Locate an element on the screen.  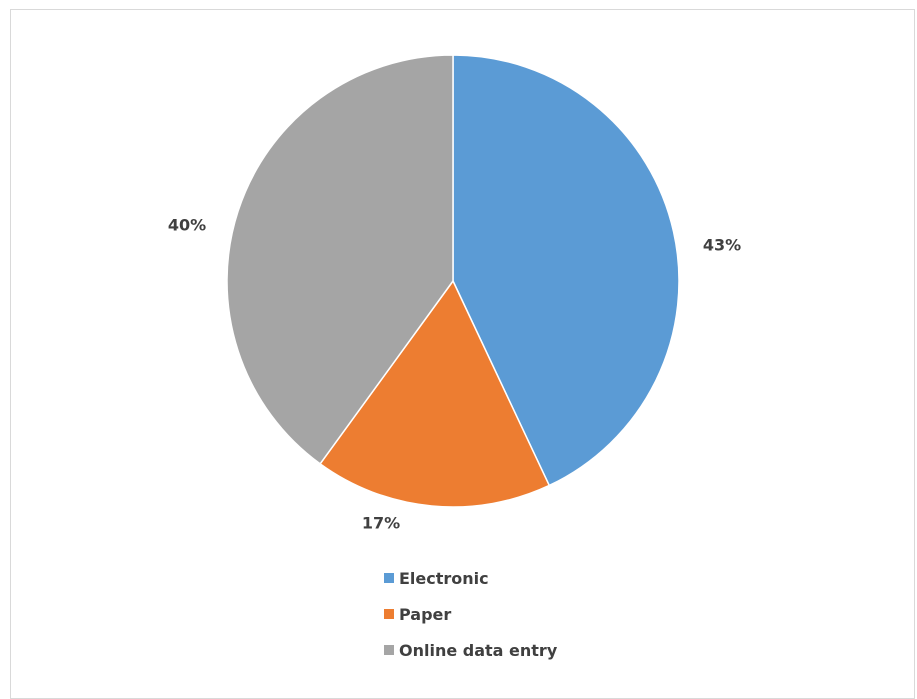
legend: Electronic Paper Online data entry is located at coordinates (470, 622).